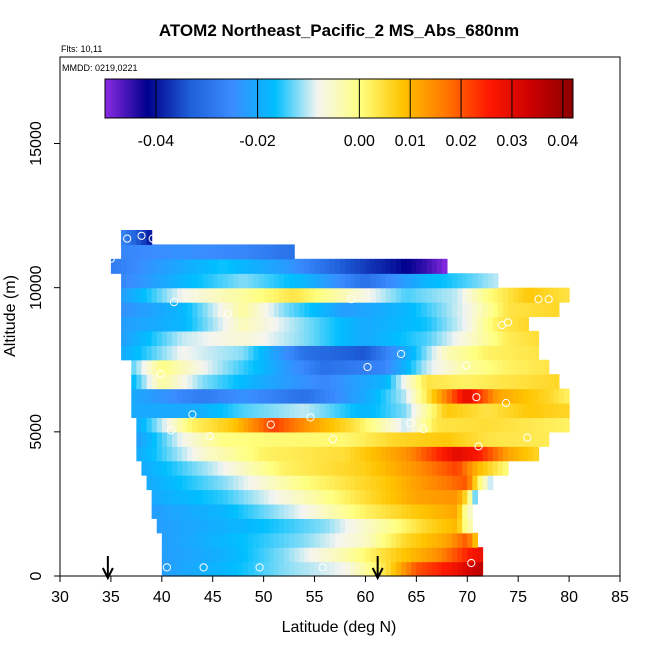 The image size is (650, 650). What do you see at coordinates (10, 316) in the screenshot?
I see `y-axis-label: Altitude (m)` at bounding box center [10, 316].